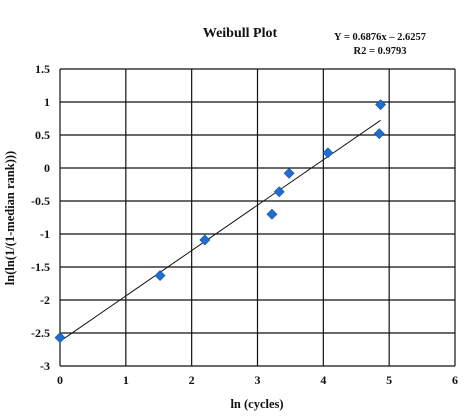 The height and width of the screenshot is (419, 474). Describe the element at coordinates (126, 380) in the screenshot. I see `x-tick-label: 1` at that location.